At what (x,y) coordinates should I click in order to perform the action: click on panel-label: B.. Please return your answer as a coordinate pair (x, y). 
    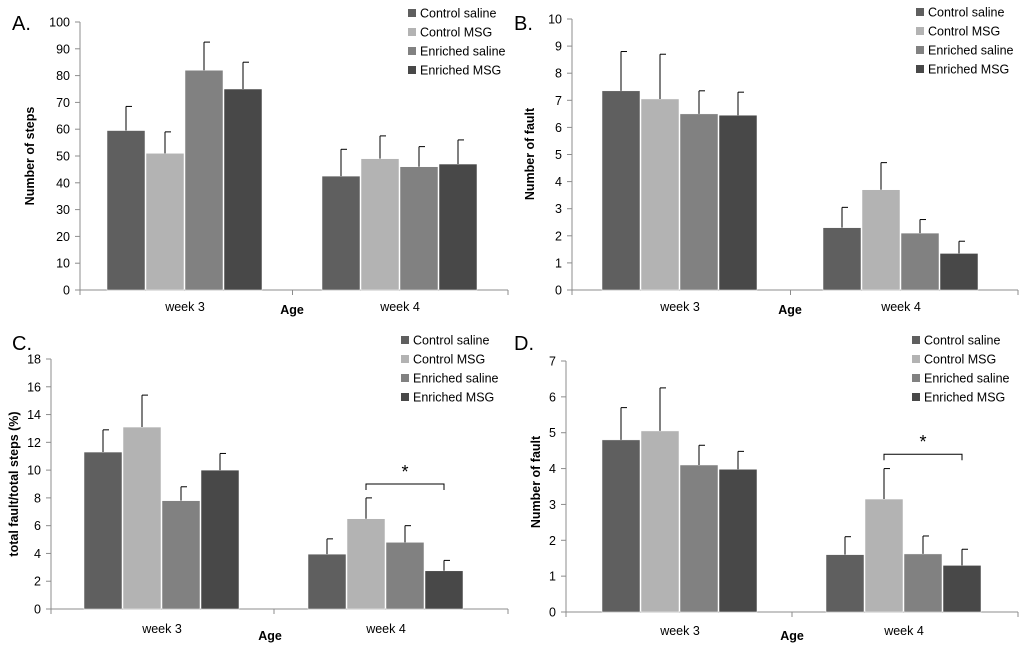
    Looking at the image, I should click on (523, 24).